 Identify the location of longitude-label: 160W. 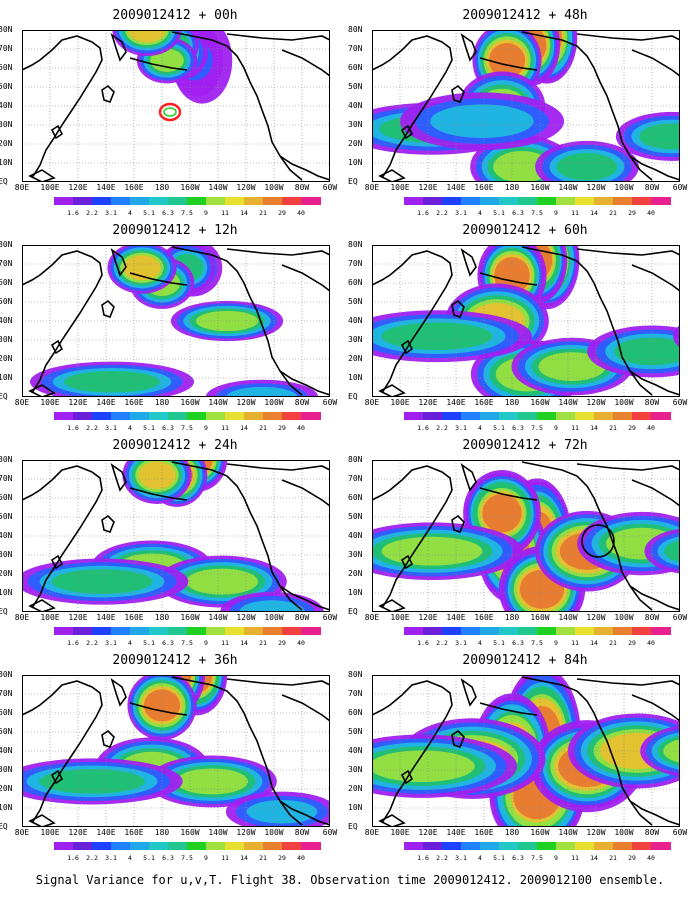
(540, 402).